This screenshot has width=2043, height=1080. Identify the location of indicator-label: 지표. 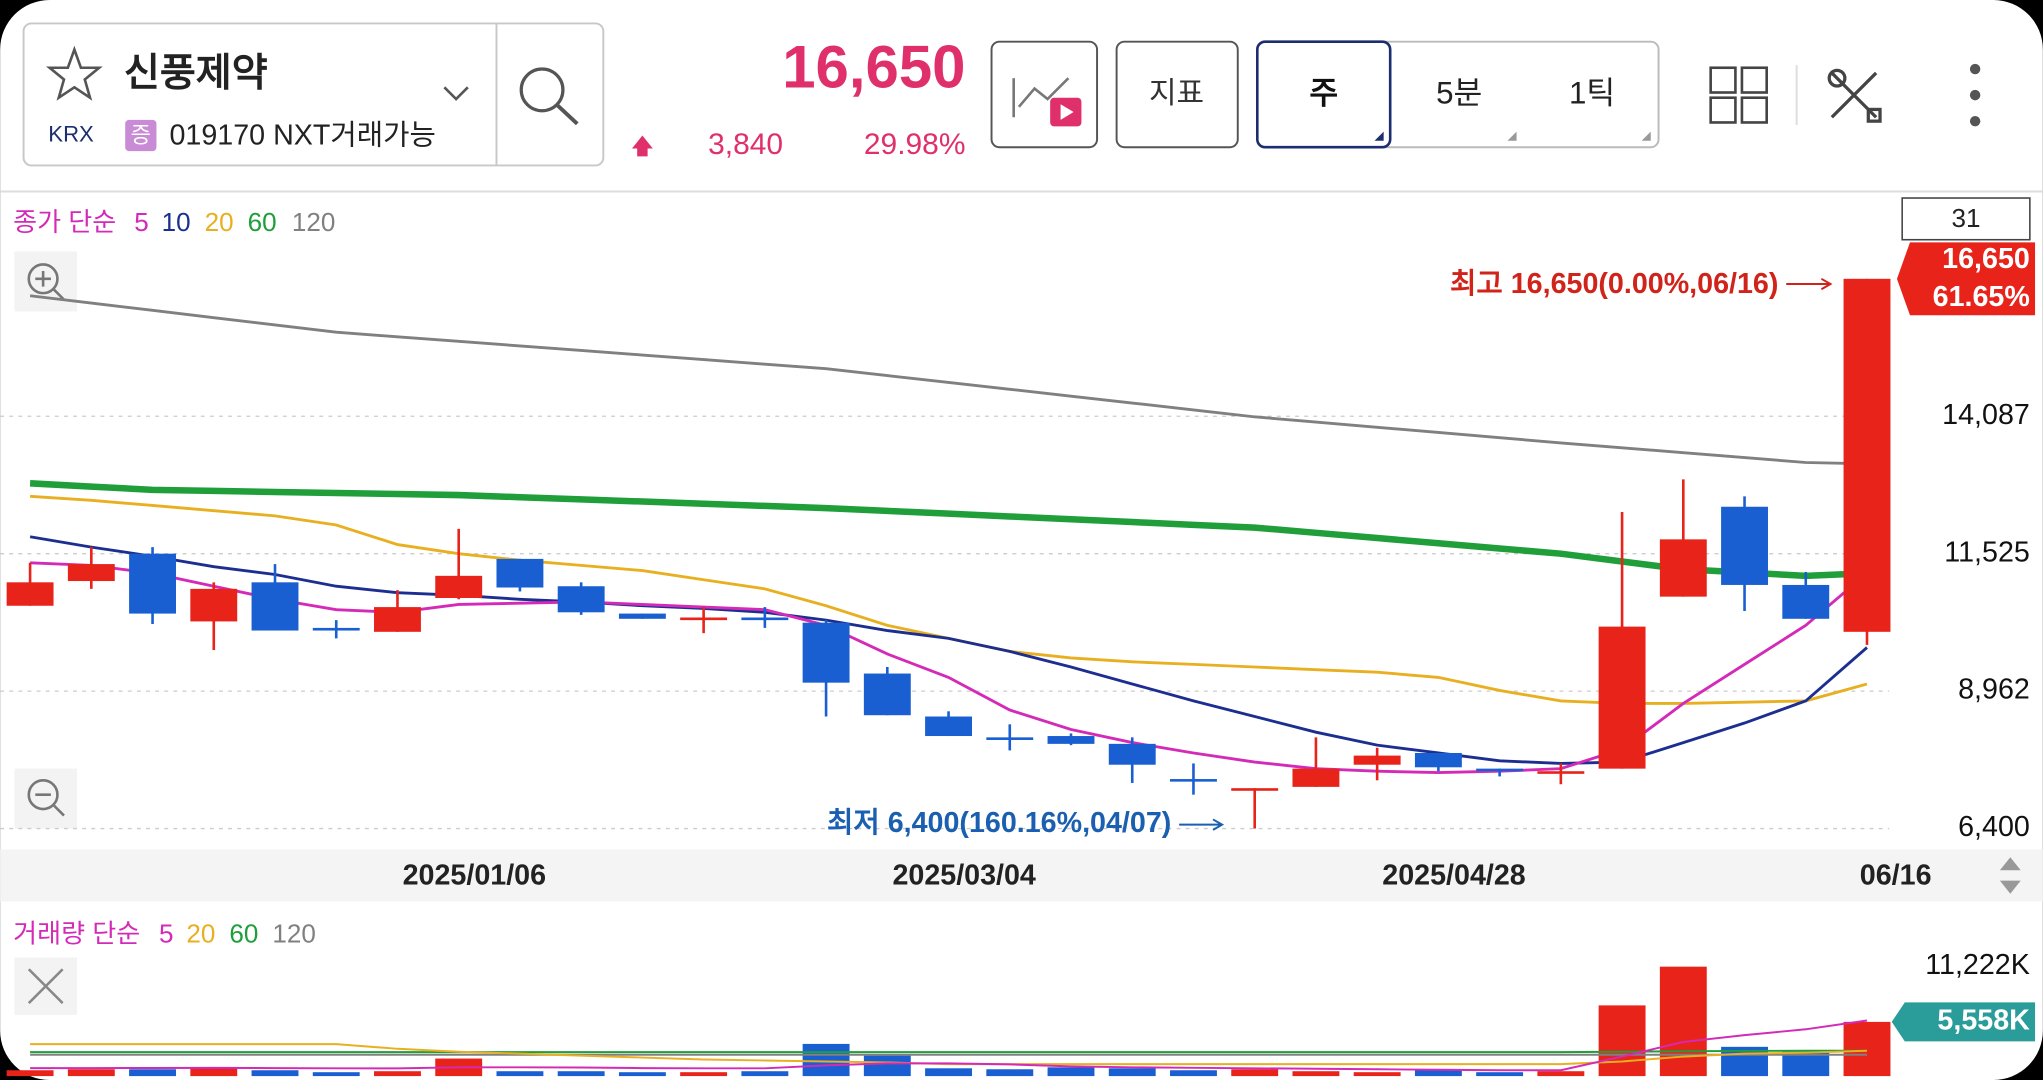
(1176, 93).